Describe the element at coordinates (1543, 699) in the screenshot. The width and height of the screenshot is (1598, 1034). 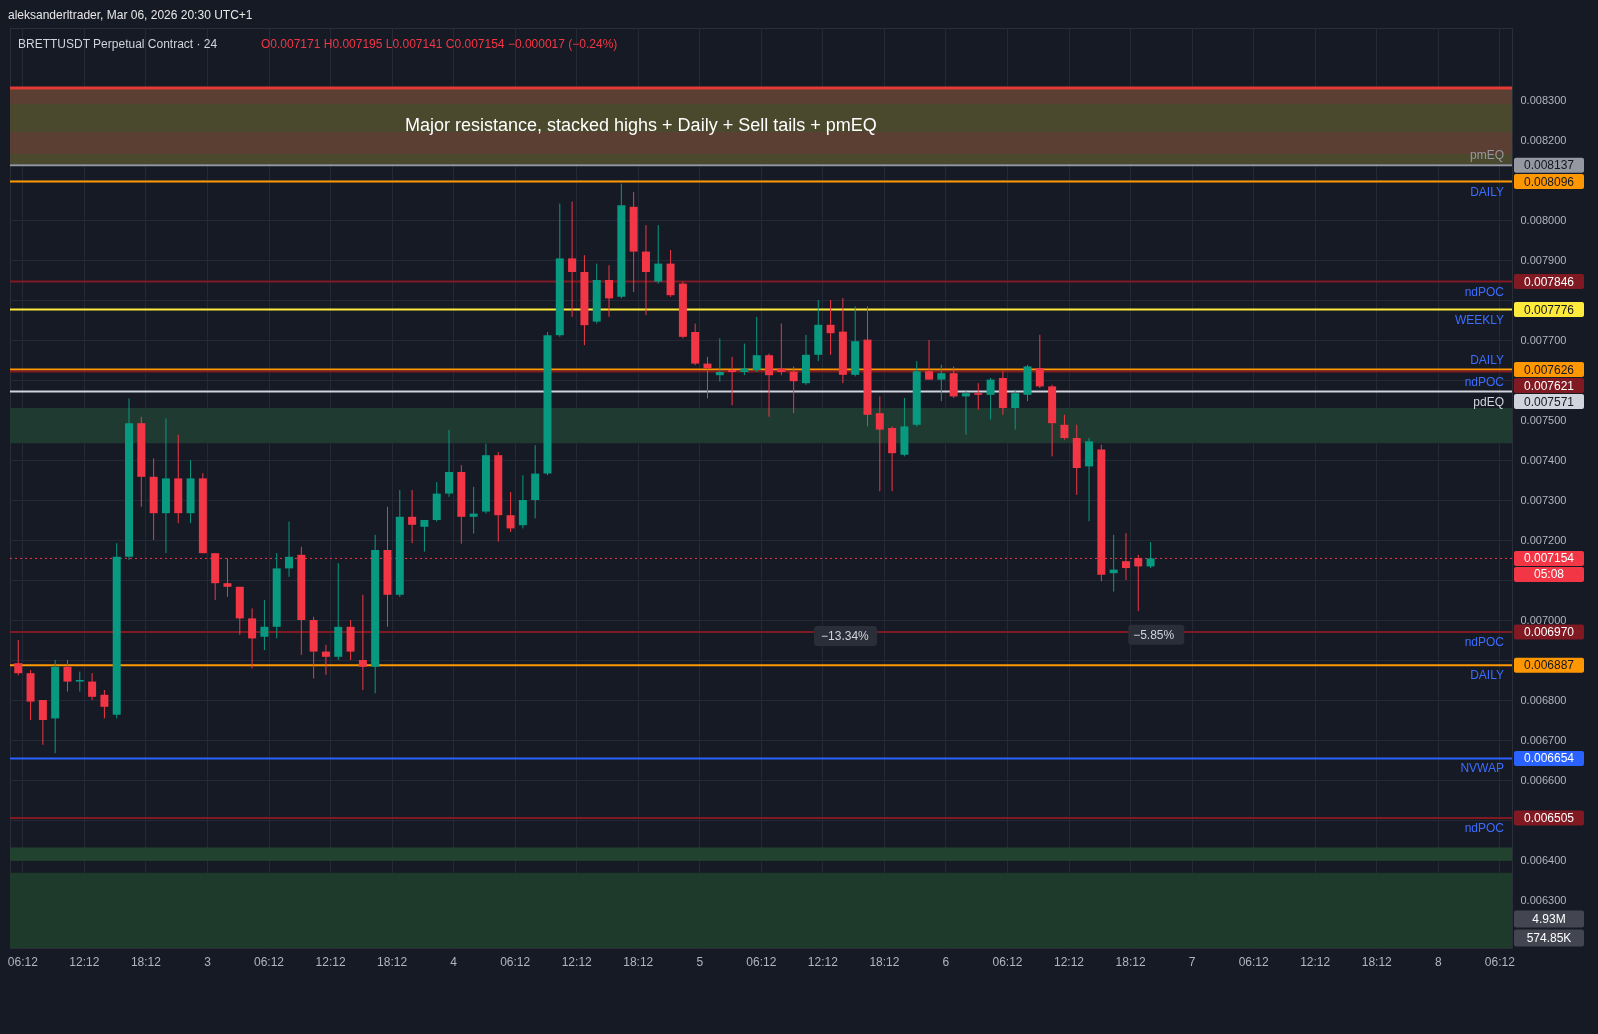
I see `y-tick-label: 0.006800` at that location.